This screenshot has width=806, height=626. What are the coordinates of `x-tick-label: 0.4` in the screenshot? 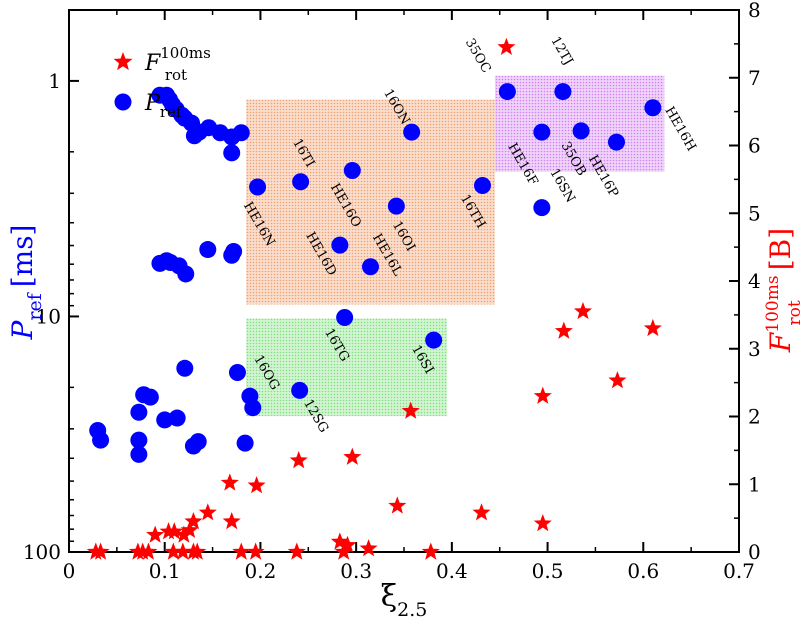 It's located at (452, 571).